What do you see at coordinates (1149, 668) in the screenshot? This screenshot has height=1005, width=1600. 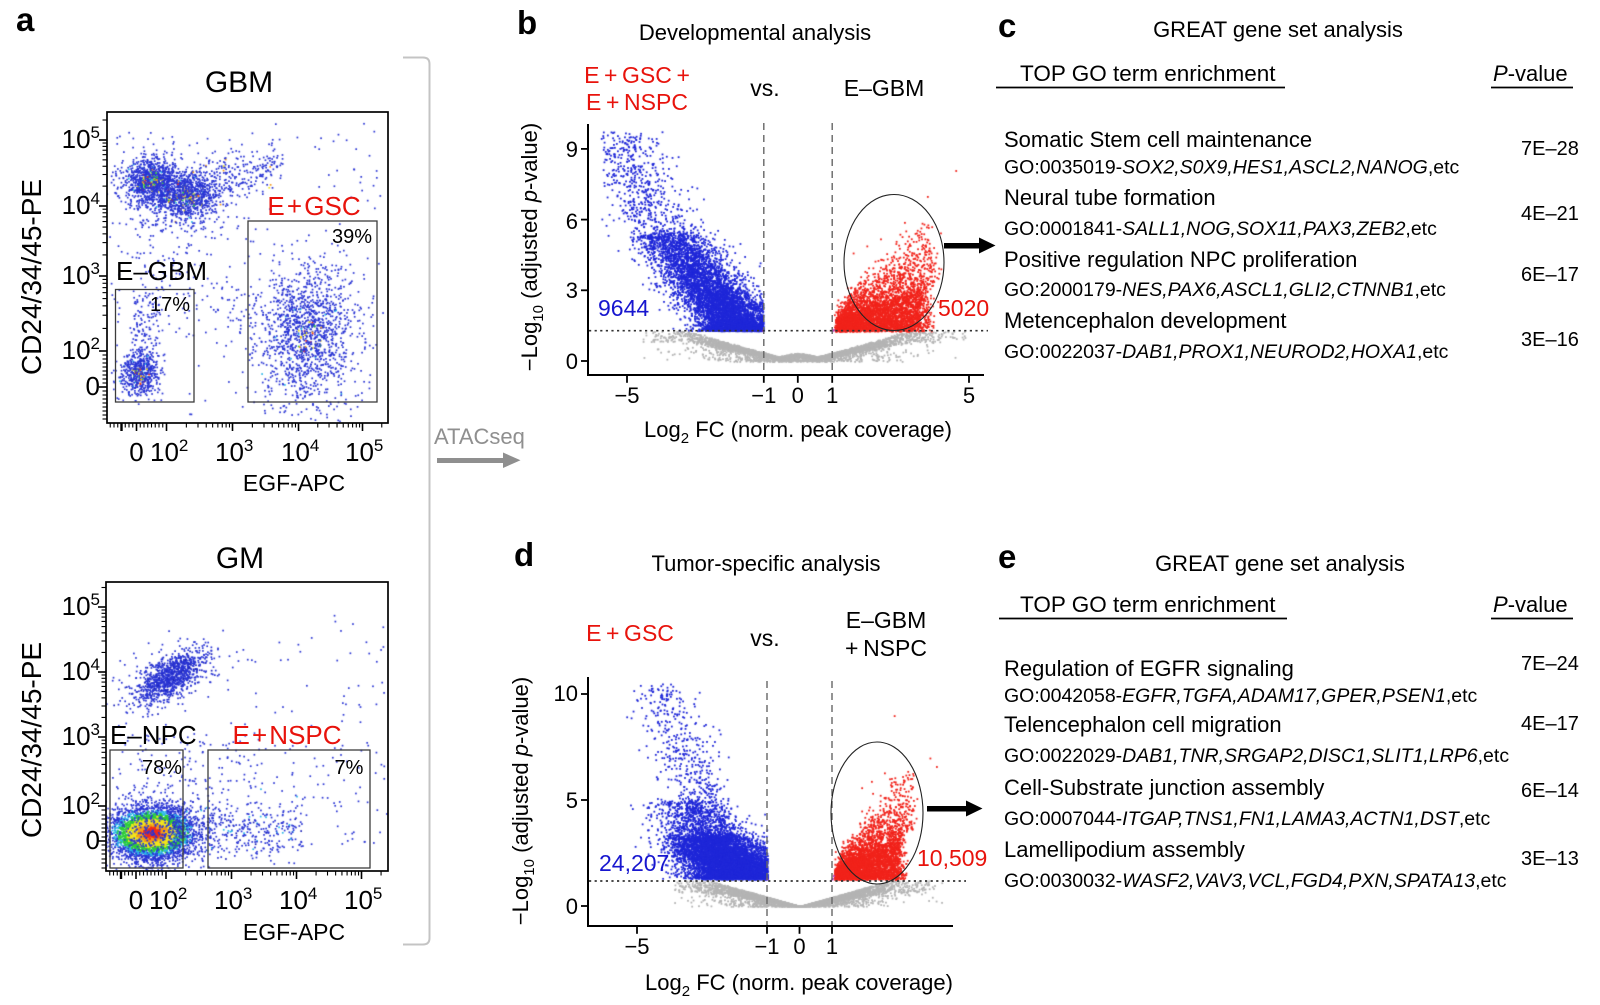 I see `svg-text: Regulation of EGFR signaling` at bounding box center [1149, 668].